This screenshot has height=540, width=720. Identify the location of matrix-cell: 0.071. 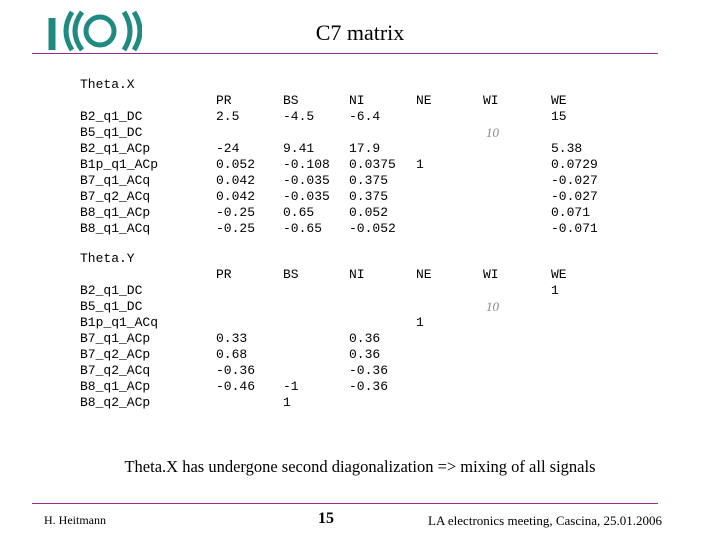
(571, 212).